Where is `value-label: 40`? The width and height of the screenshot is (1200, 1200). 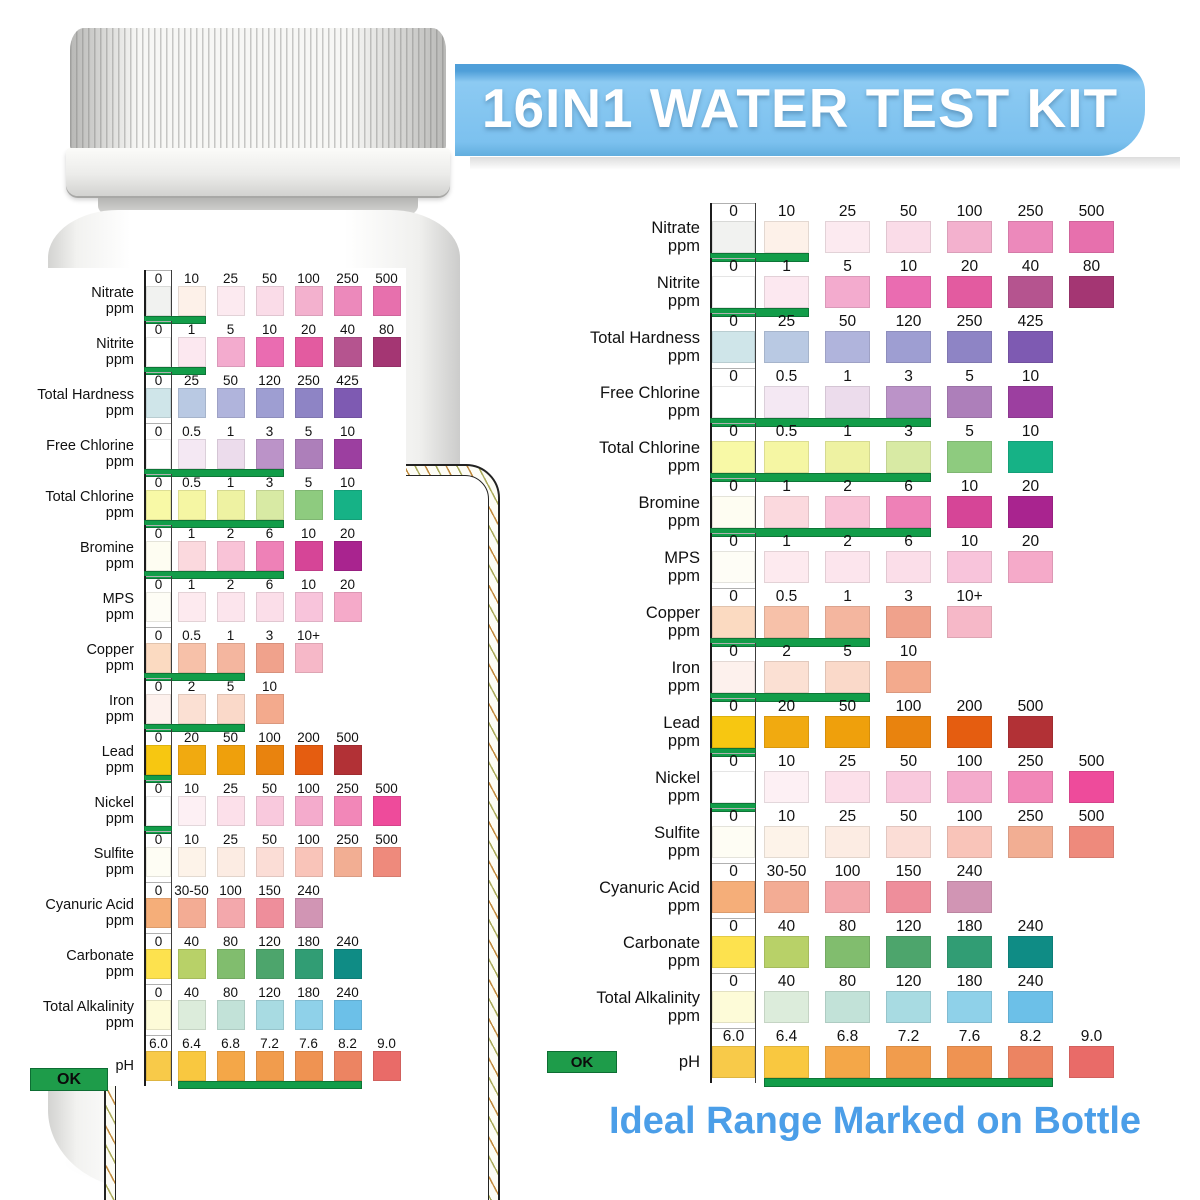
value-label: 40 is located at coordinates (347, 329).